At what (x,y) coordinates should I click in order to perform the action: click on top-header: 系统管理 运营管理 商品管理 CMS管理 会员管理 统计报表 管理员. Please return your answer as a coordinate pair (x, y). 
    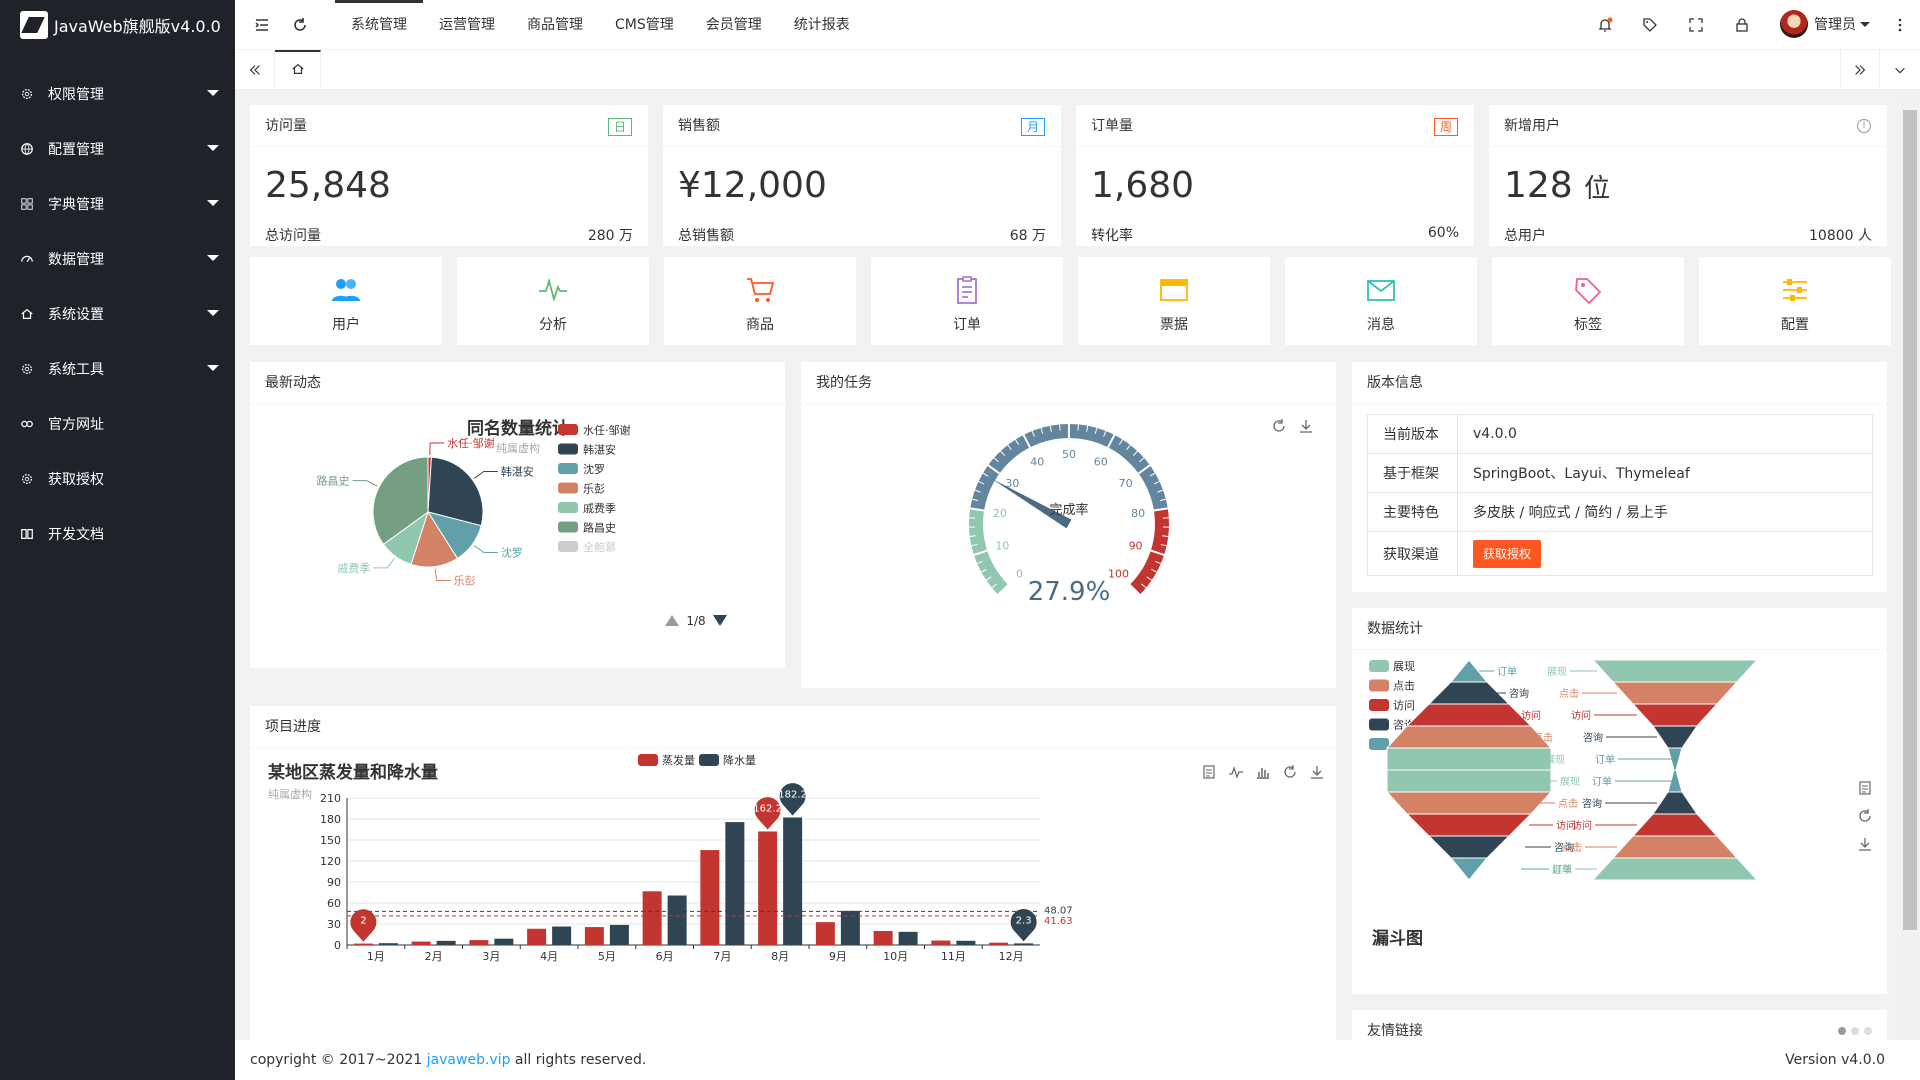
    Looking at the image, I should click on (1077, 25).